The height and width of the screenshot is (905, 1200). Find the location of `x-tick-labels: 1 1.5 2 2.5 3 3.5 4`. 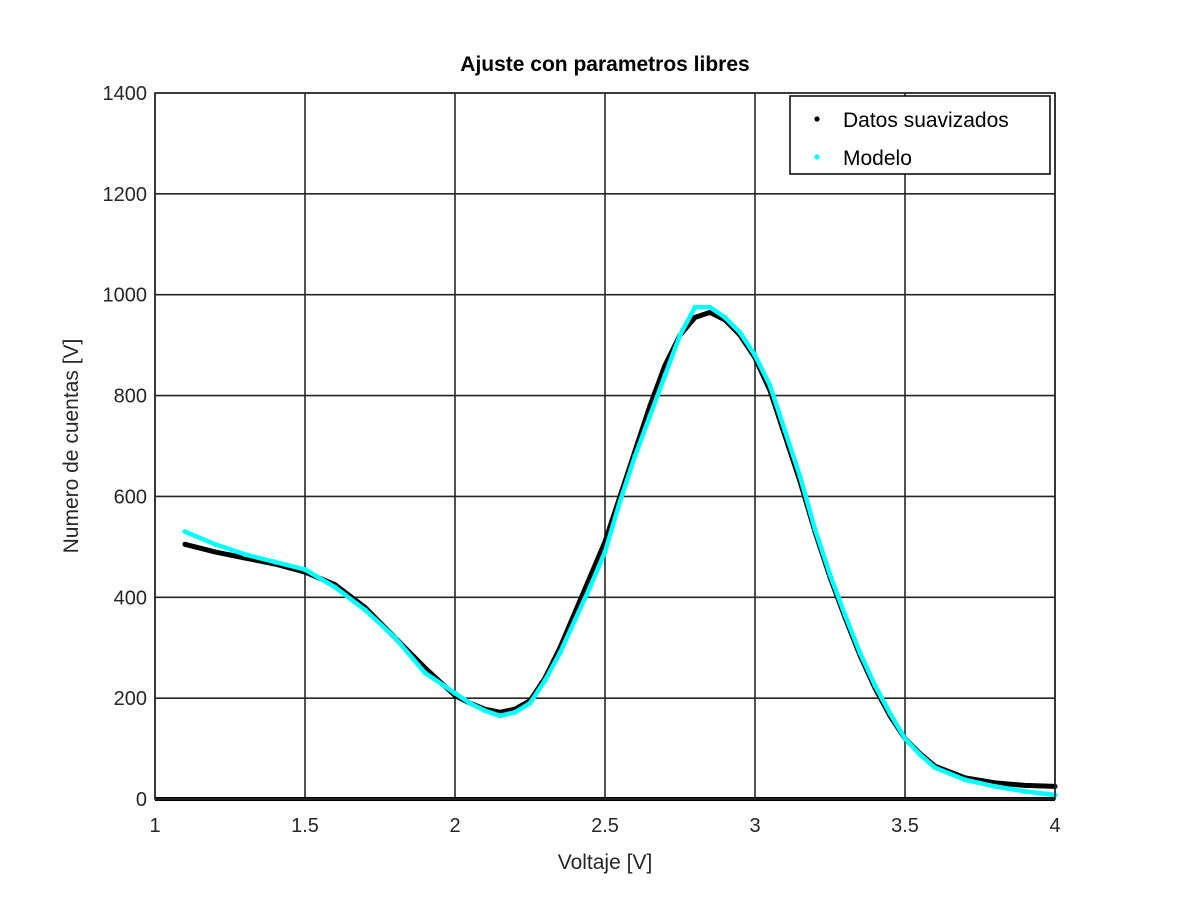

x-tick-labels: 1 1.5 2 2.5 3 3.5 4 is located at coordinates (604, 826).